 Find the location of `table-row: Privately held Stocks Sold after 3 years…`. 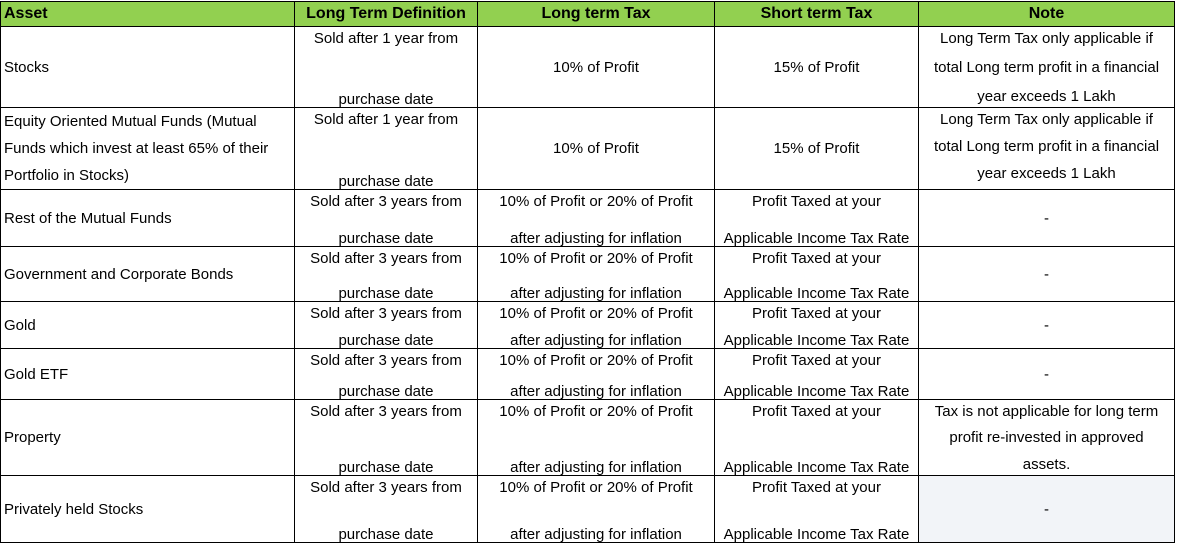

table-row: Privately held Stocks Sold after 3 years… is located at coordinates (587, 509).